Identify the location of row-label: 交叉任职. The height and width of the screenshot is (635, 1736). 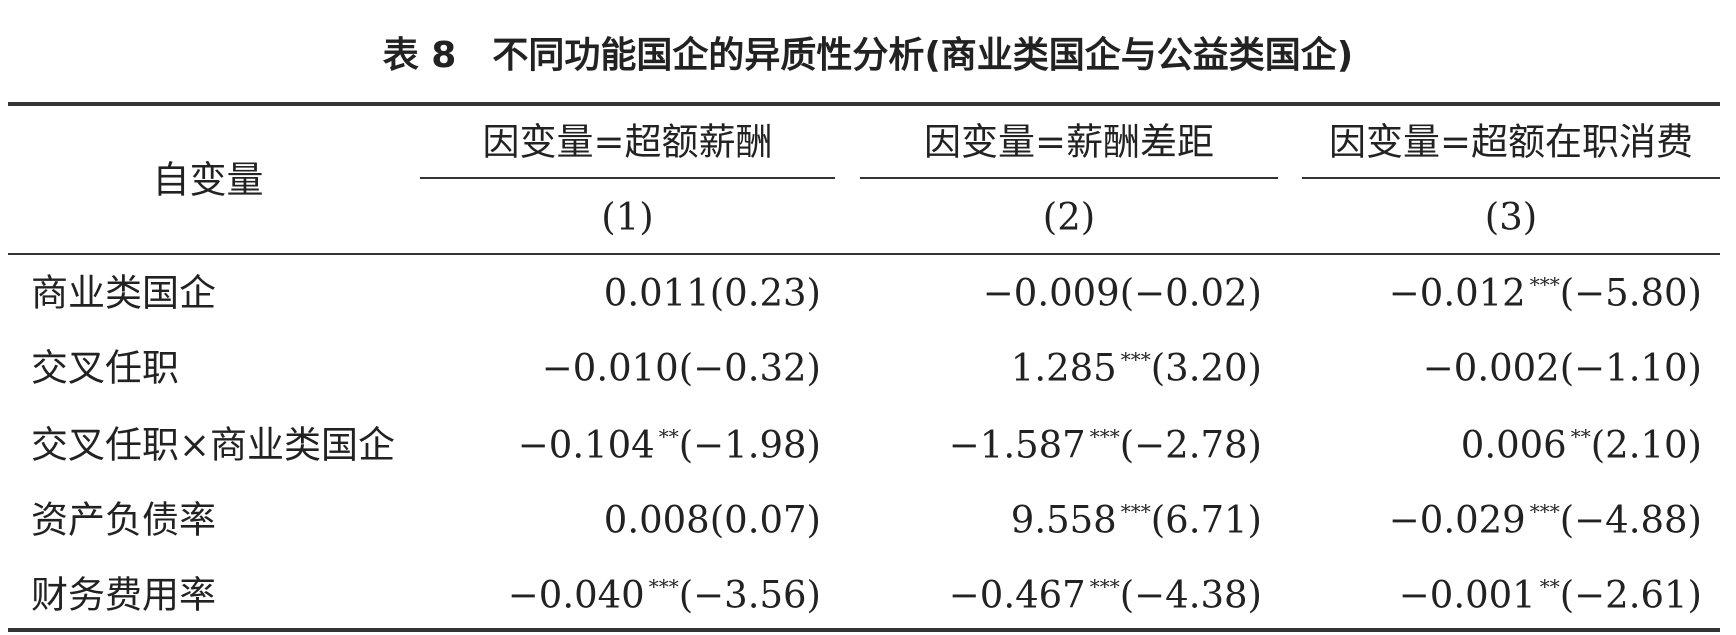
(105, 368).